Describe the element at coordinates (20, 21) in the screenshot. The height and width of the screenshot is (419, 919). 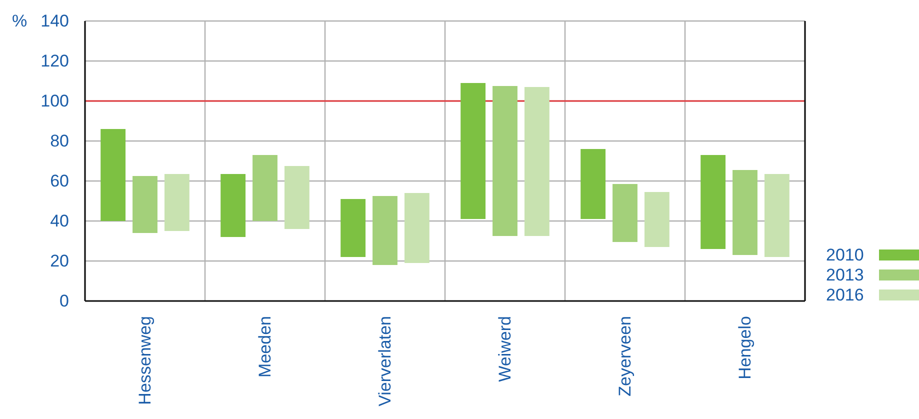
I see `y-axis-title: %` at that location.